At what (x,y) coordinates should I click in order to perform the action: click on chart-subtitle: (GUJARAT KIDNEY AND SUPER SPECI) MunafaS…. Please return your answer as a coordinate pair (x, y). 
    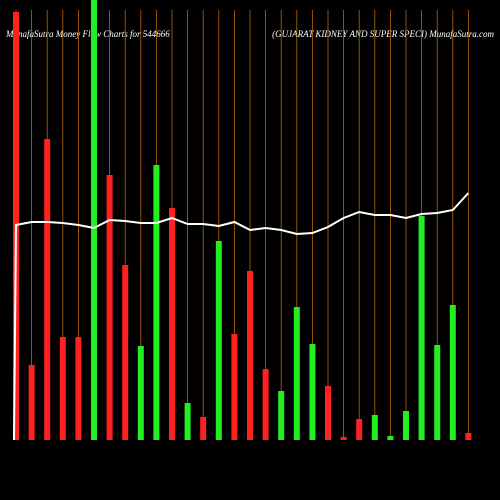
    Looking at the image, I should click on (383, 34).